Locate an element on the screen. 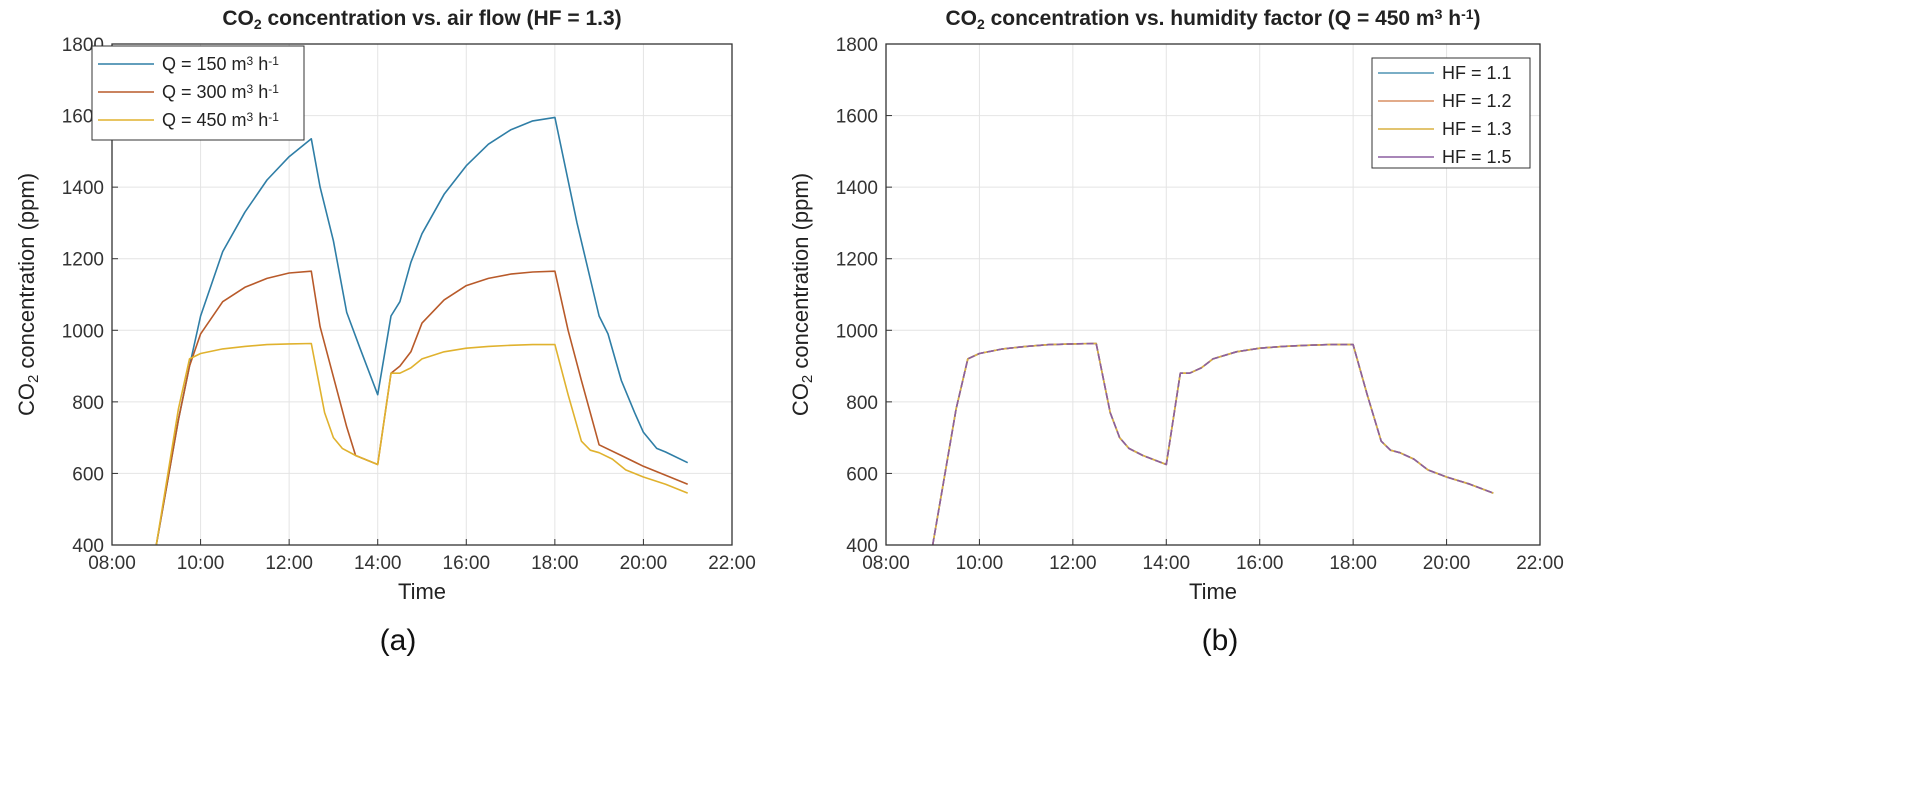  series-lines is located at coordinates (1212, 444).